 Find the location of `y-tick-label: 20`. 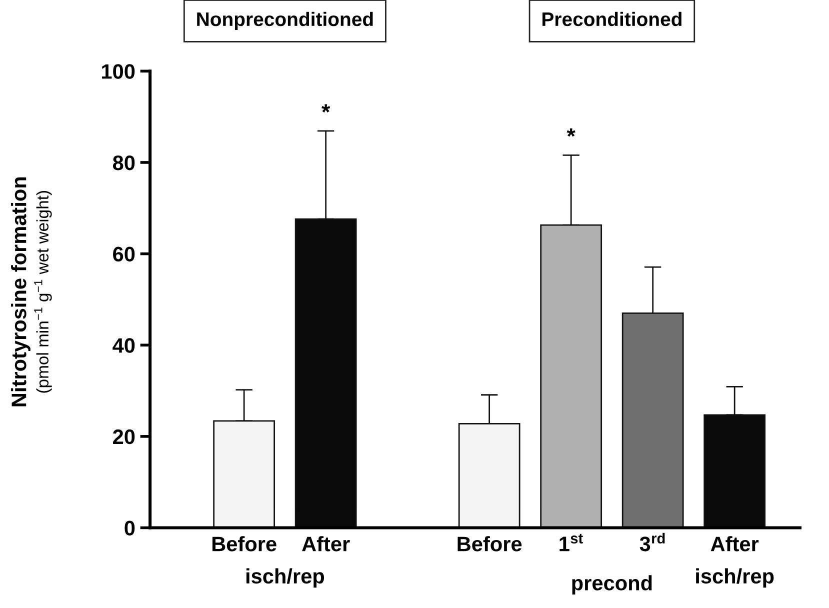

y-tick-label: 20 is located at coordinates (124, 436).